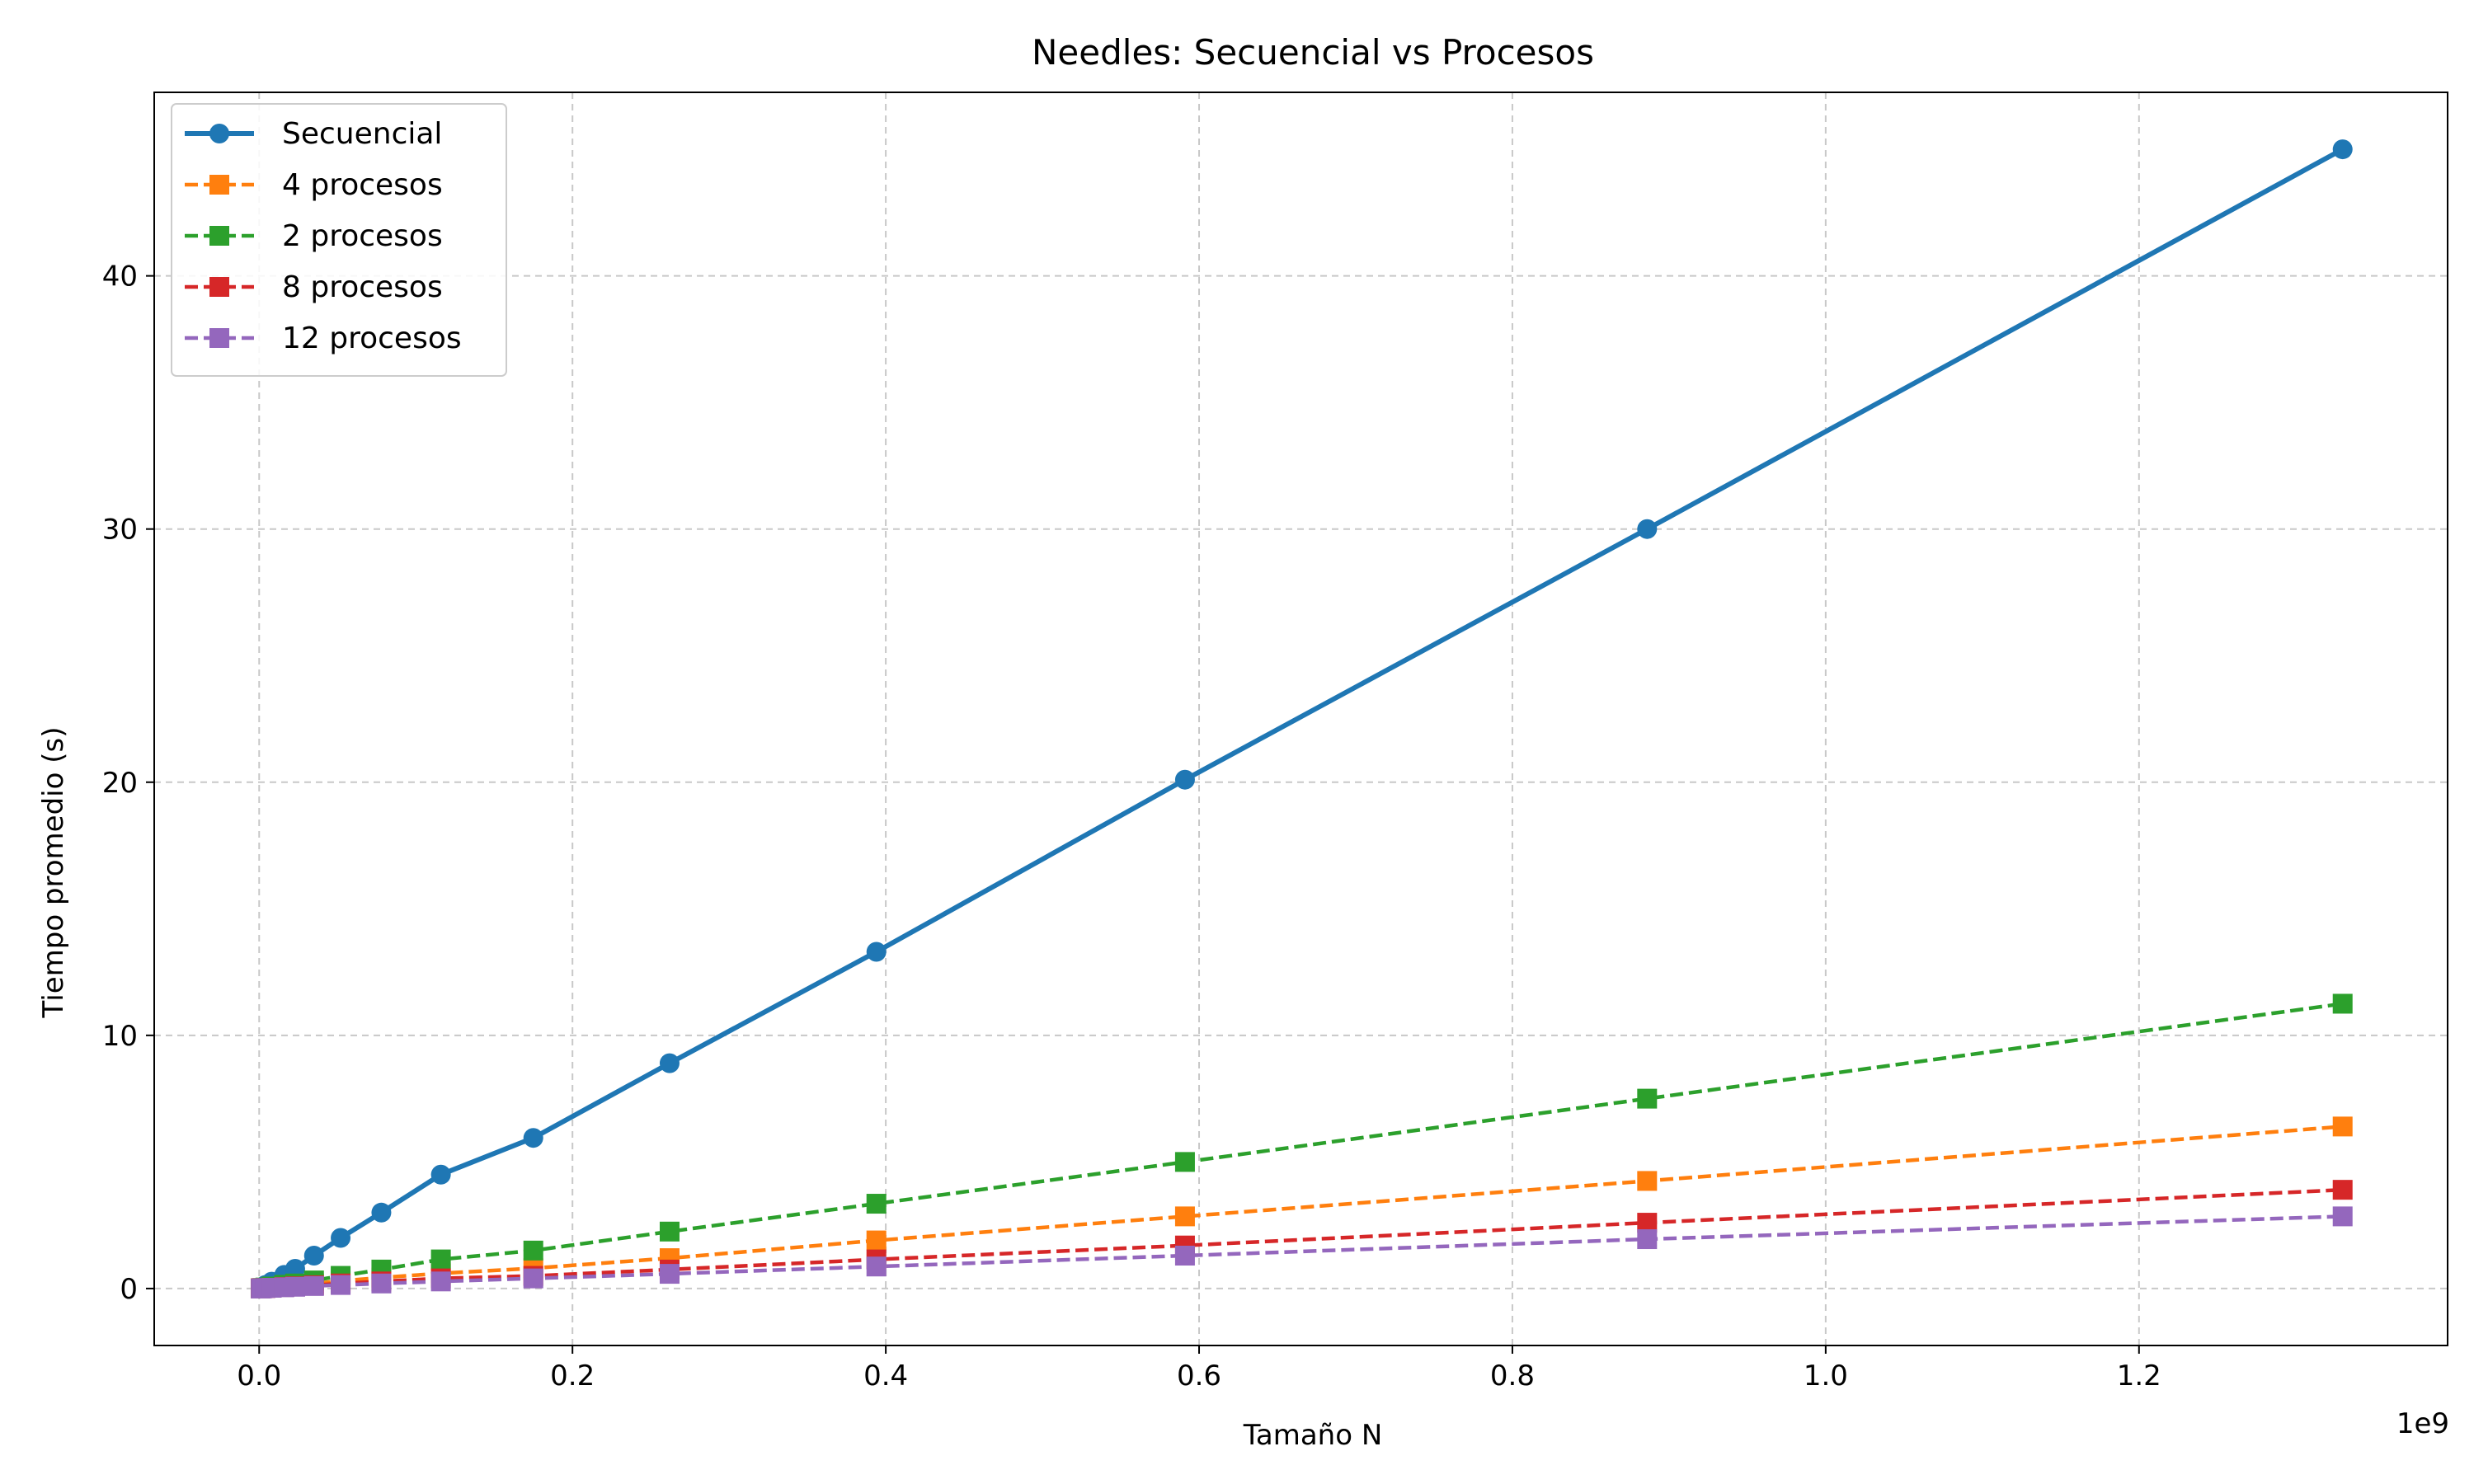 The width and height of the screenshot is (2474, 1484). Describe the element at coordinates (120, 530) in the screenshot. I see `y-tick-label: 30` at that location.